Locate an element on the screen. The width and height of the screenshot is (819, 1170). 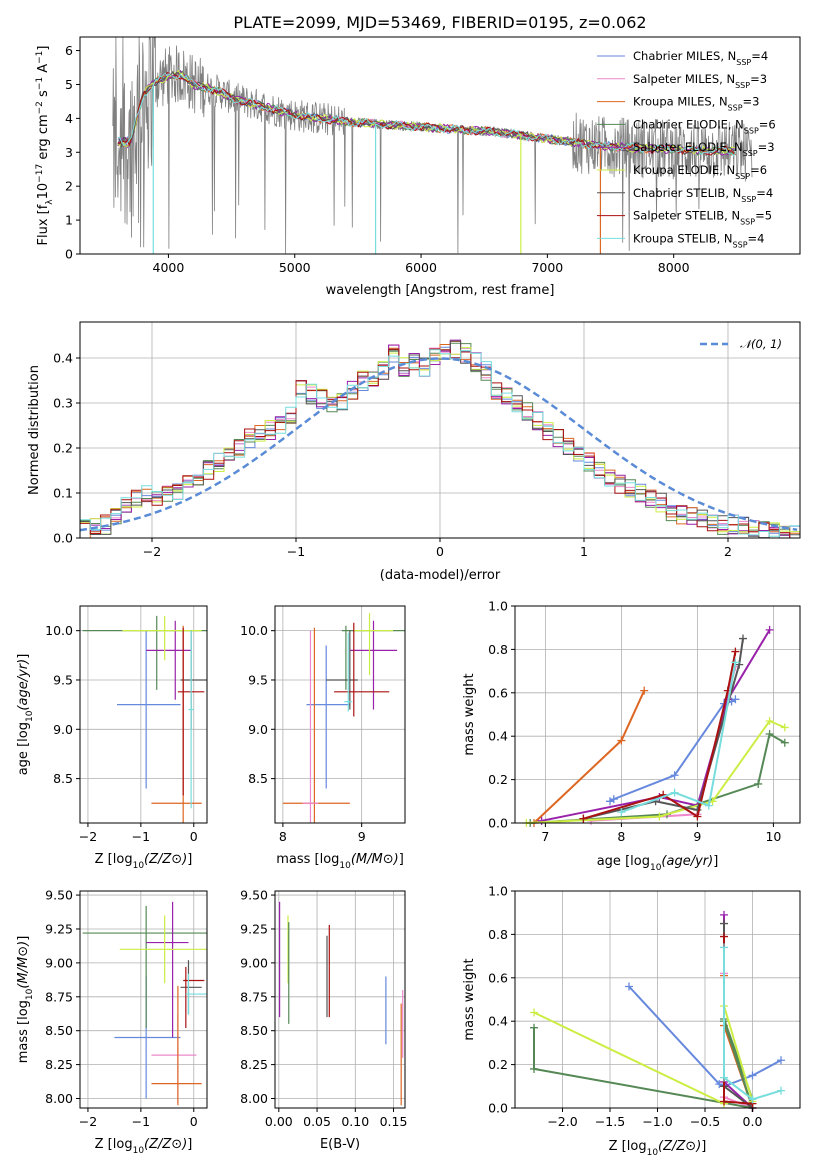
x-tick-label: 1 is located at coordinates (584, 551).